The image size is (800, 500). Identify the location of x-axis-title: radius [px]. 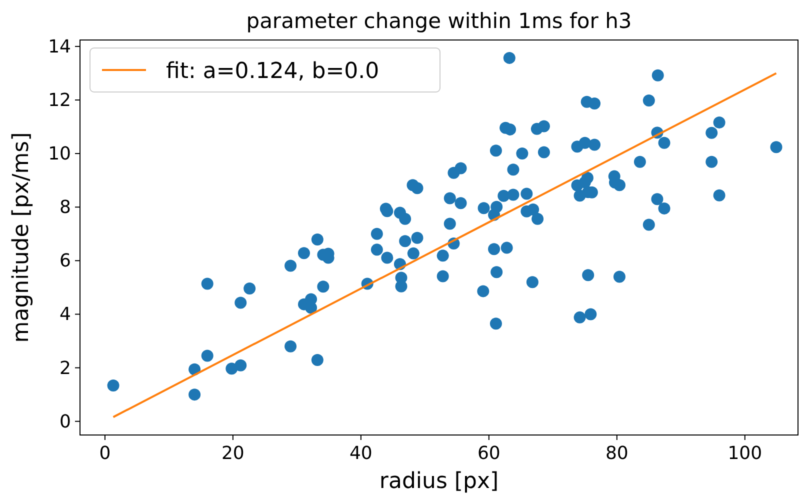
(439, 481).